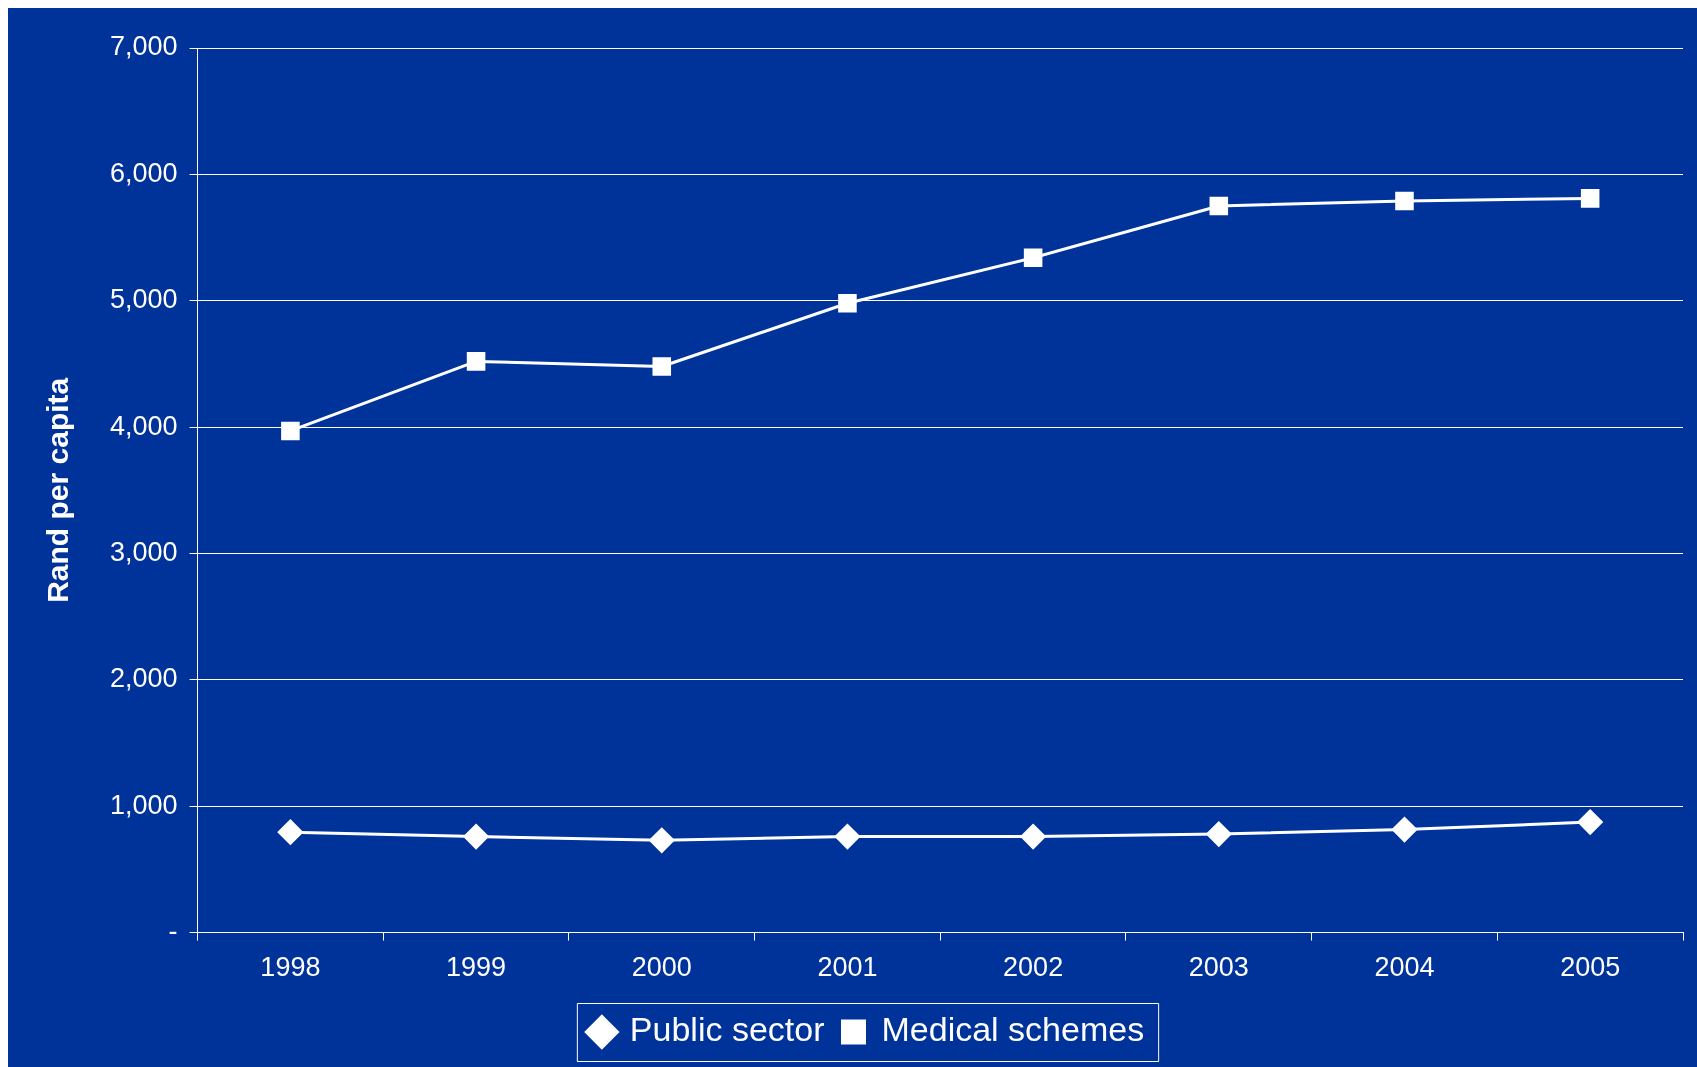  I want to click on y-tick-label: 7,000, so click(143, 46).